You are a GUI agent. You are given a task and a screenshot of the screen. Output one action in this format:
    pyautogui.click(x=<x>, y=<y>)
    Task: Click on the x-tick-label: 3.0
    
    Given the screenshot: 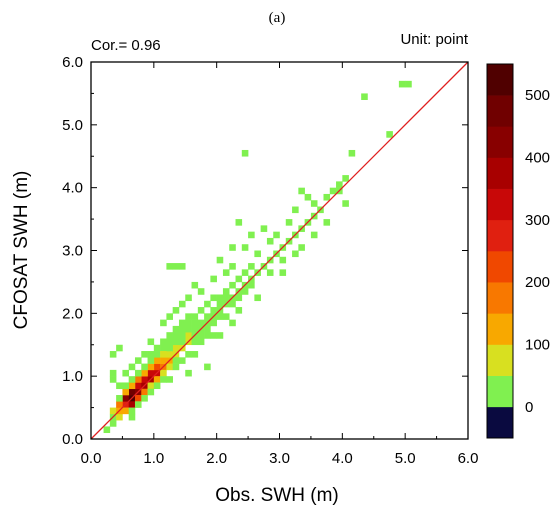 What is the action you would take?
    pyautogui.click(x=279, y=458)
    